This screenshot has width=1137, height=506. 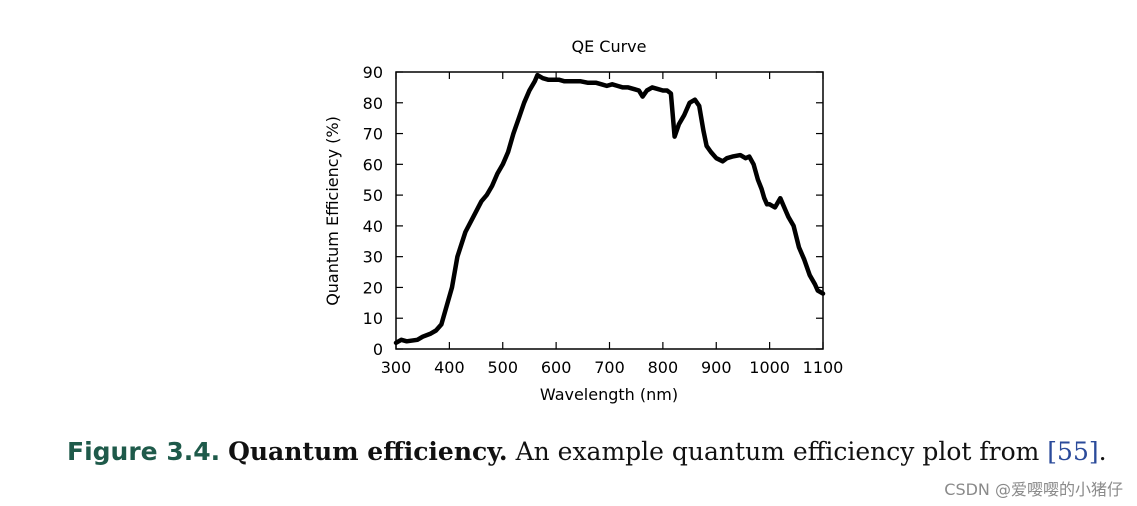 I want to click on x-tick-label: 1000, so click(x=769, y=367).